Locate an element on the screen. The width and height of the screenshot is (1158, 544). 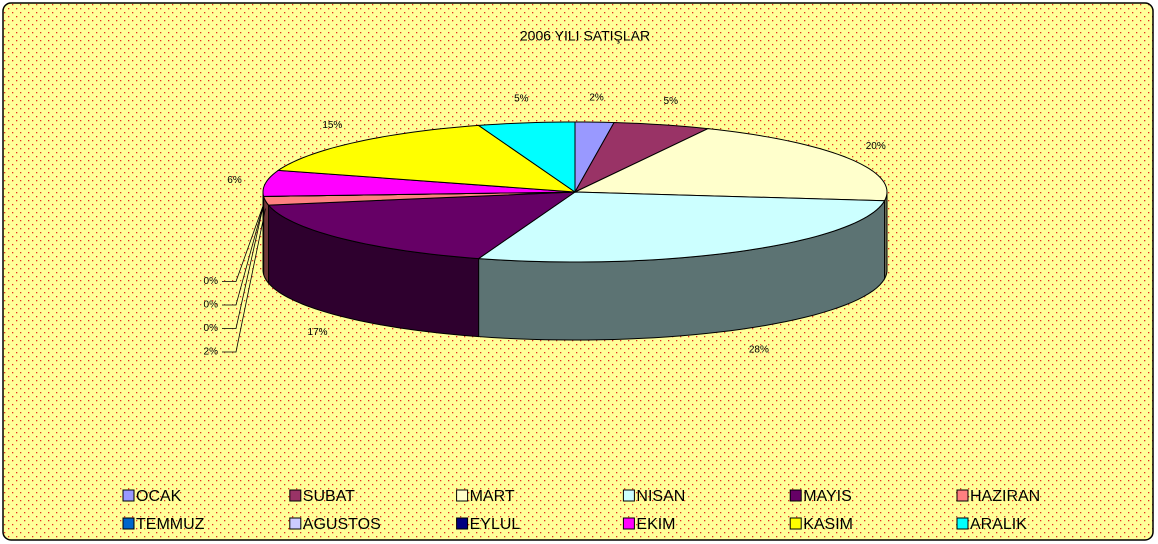
legend-label: HAZIRAN is located at coordinates (1005, 496).